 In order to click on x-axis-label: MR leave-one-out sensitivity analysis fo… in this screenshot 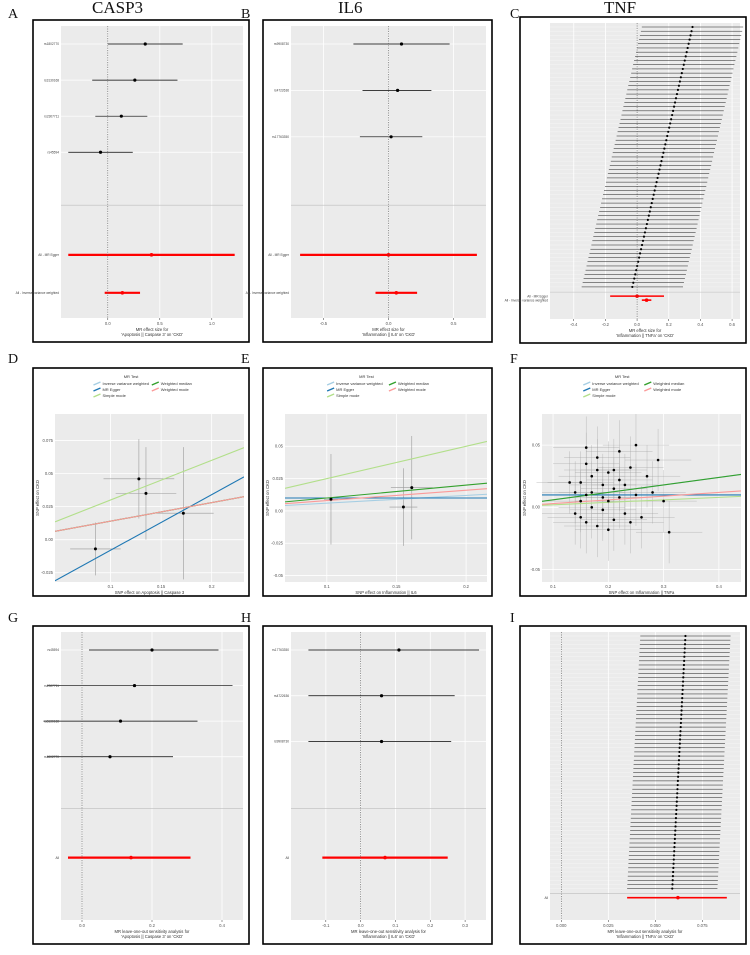, I will do `click(153, 931)`.